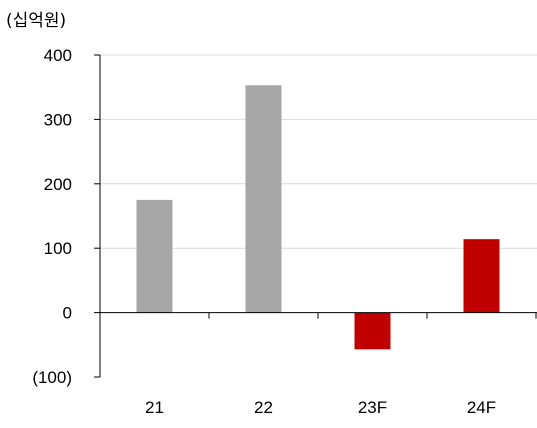 The height and width of the screenshot is (428, 537). Describe the element at coordinates (372, 407) in the screenshot. I see `x-tick-label: 23F` at that location.